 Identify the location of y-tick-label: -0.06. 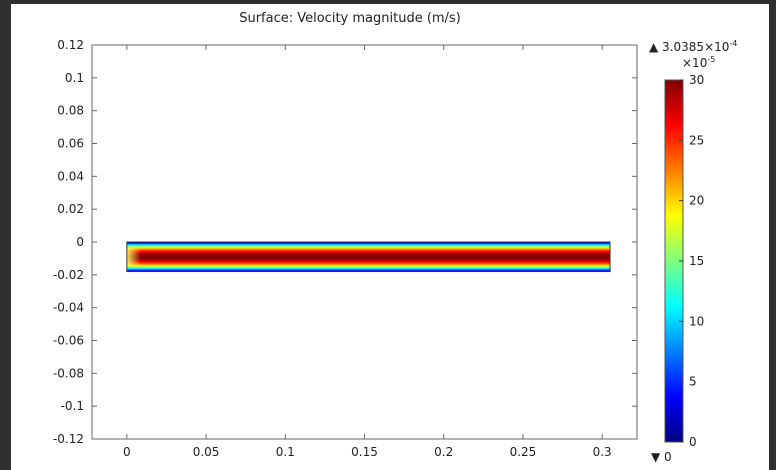
(68, 341).